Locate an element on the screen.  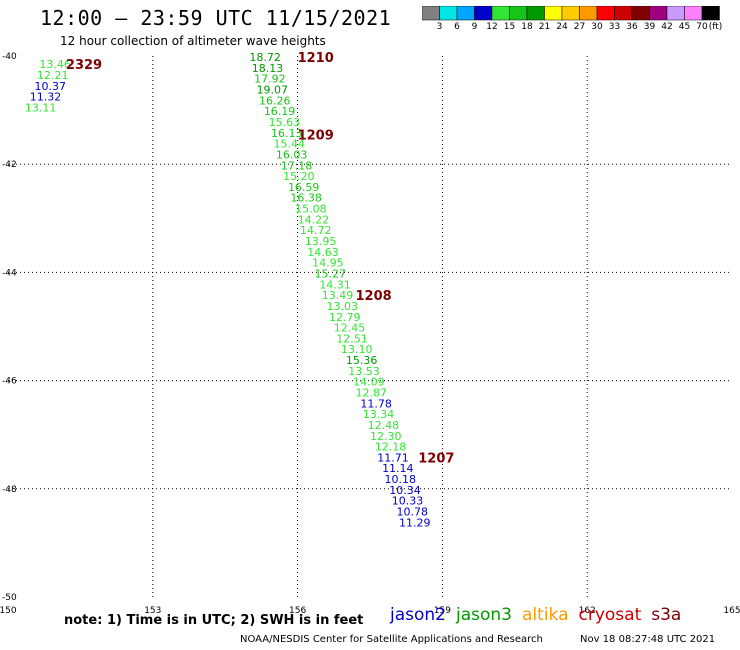
x-tick-label: 159 is located at coordinates (442, 611).